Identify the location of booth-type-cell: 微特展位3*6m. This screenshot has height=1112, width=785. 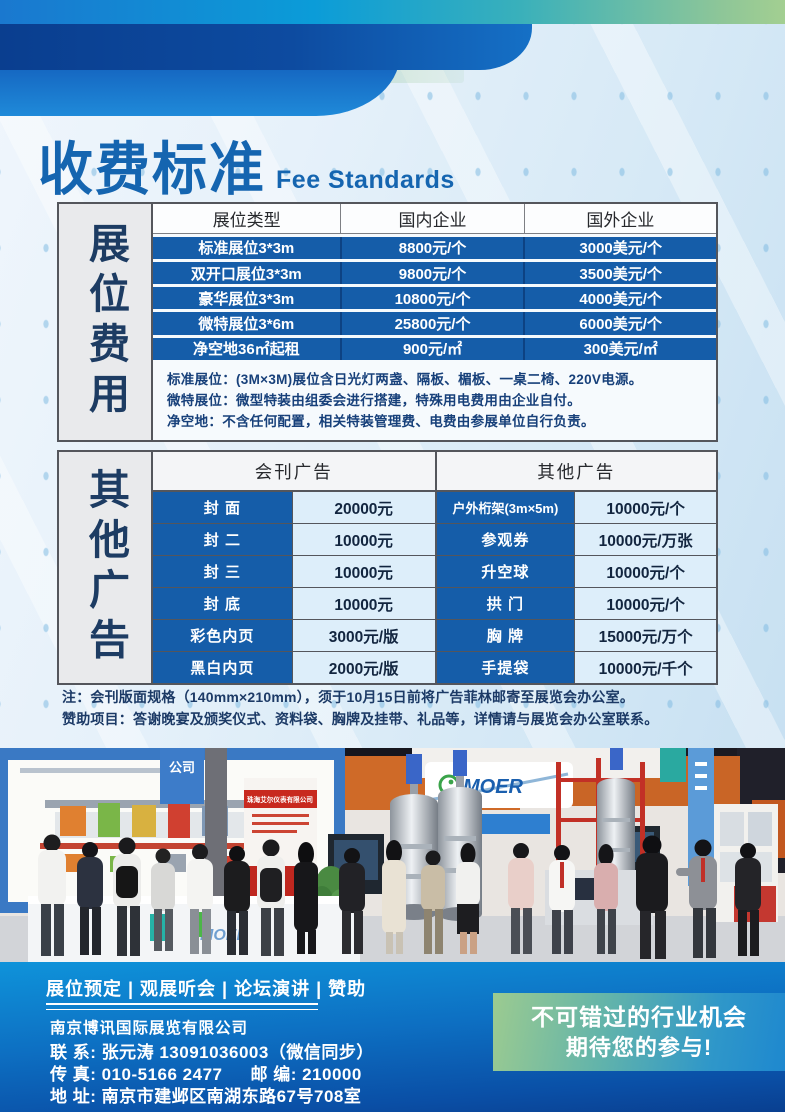
(246, 323).